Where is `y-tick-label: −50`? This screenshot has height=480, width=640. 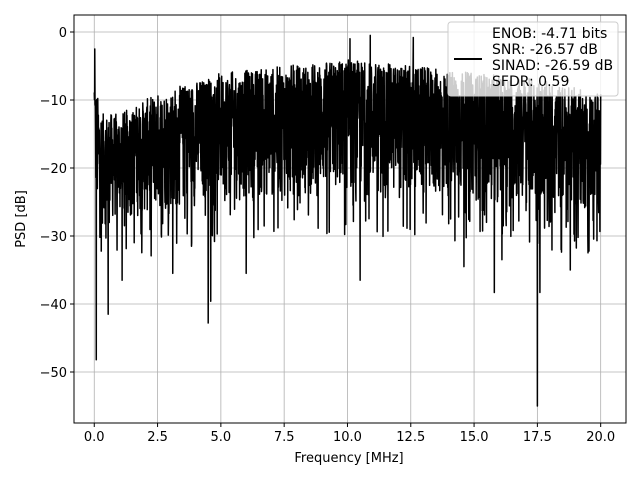 y-tick-label: −50 is located at coordinates (53, 373).